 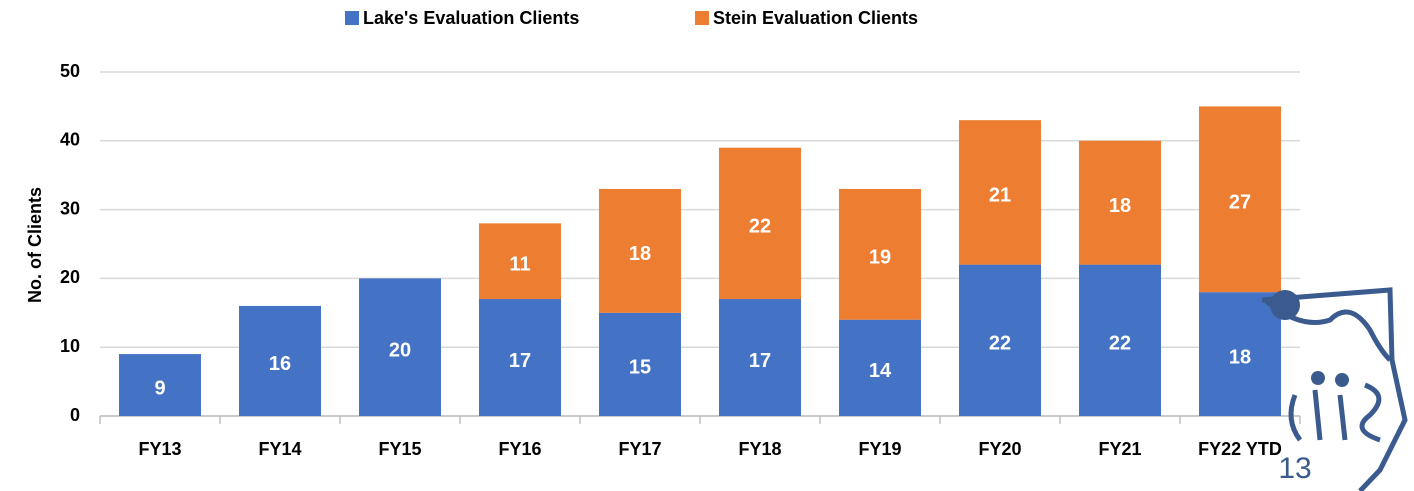 I want to click on x-tick-label: FY18, so click(x=759, y=449).